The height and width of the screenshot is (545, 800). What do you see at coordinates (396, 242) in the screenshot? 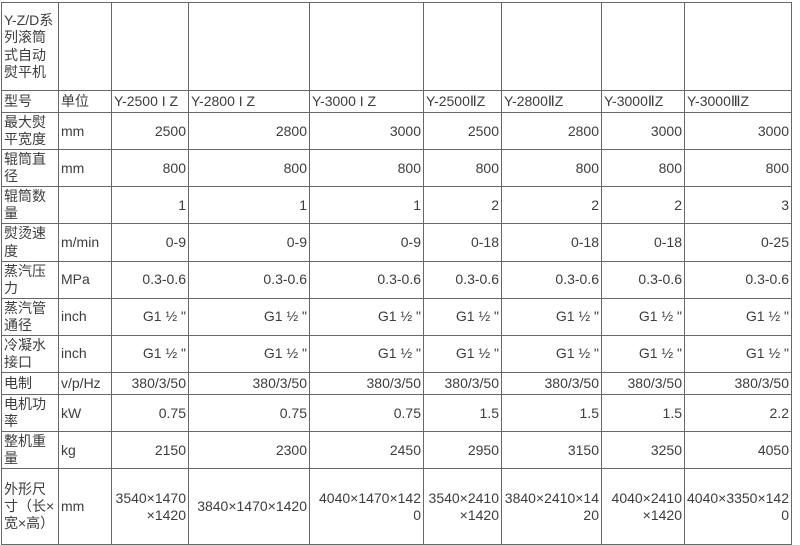
I see `spec-row: 熨烫速度 m/min 0-9 0-9 0-9 0-18 0-18 0-18 0-25` at bounding box center [396, 242].